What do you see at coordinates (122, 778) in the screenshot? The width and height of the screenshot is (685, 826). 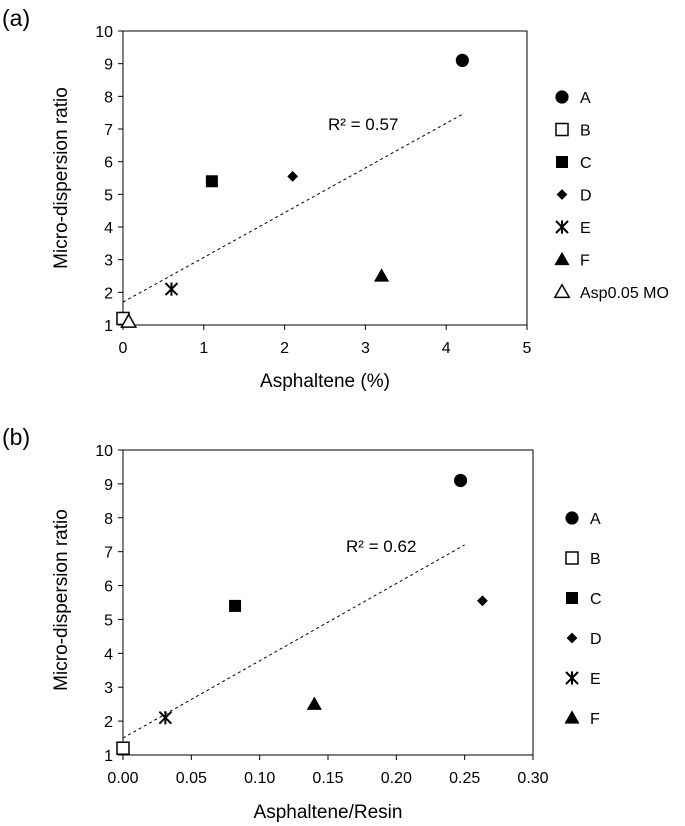 I see `x-tick-label: 0.00` at bounding box center [122, 778].